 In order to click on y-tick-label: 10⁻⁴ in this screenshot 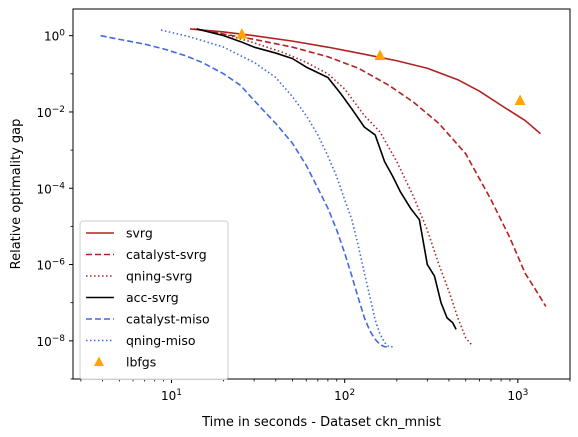, I will do `click(50, 188)`.